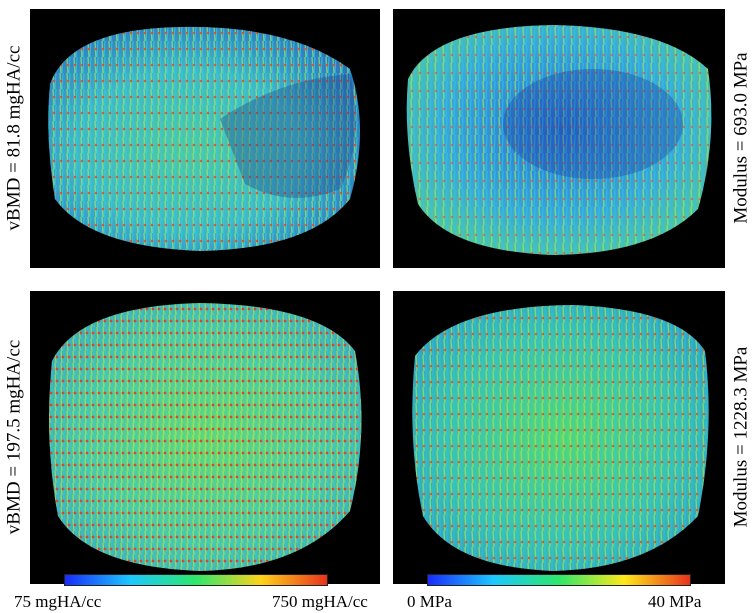  What do you see at coordinates (675, 601) in the screenshot?
I see `modulus-colorbar-max-label: 40 MPa` at bounding box center [675, 601].